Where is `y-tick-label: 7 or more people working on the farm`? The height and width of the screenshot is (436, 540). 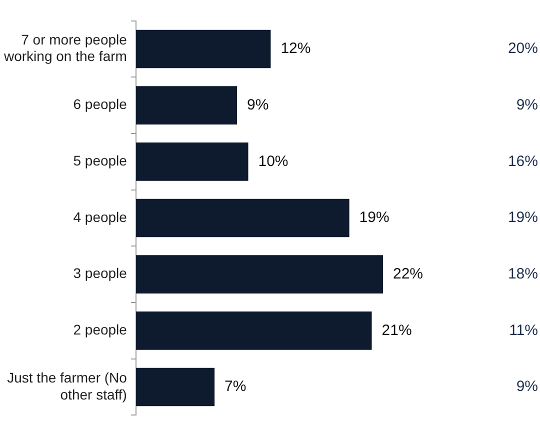
y-tick-label: 7 or more people working on the farm is located at coordinates (65, 47).